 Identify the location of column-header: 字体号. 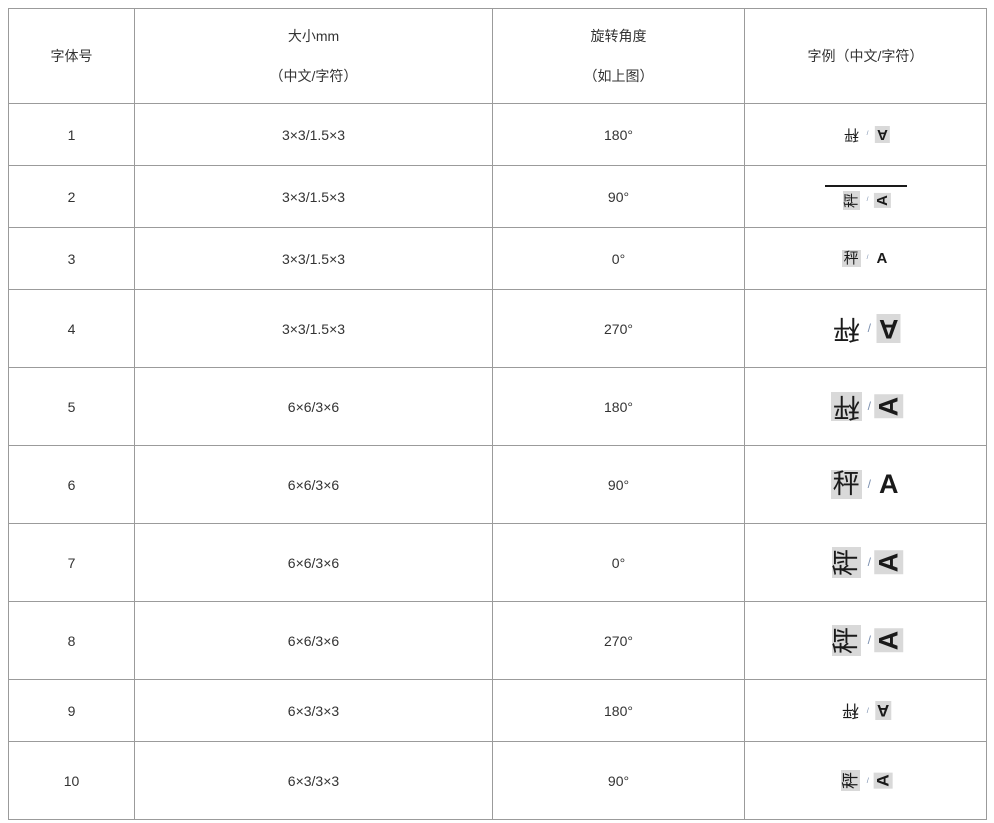
(71, 56).